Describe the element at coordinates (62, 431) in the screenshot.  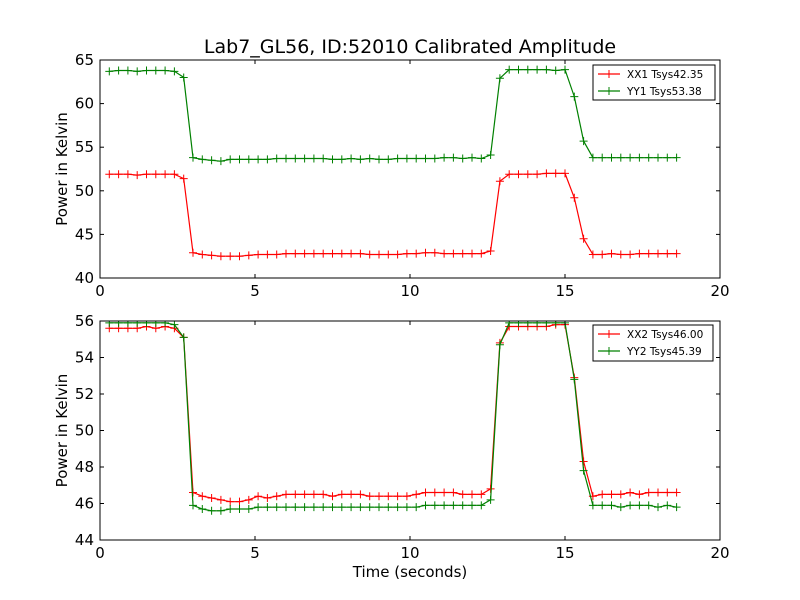
I see `y-axis-label: Power in Kelvin` at that location.